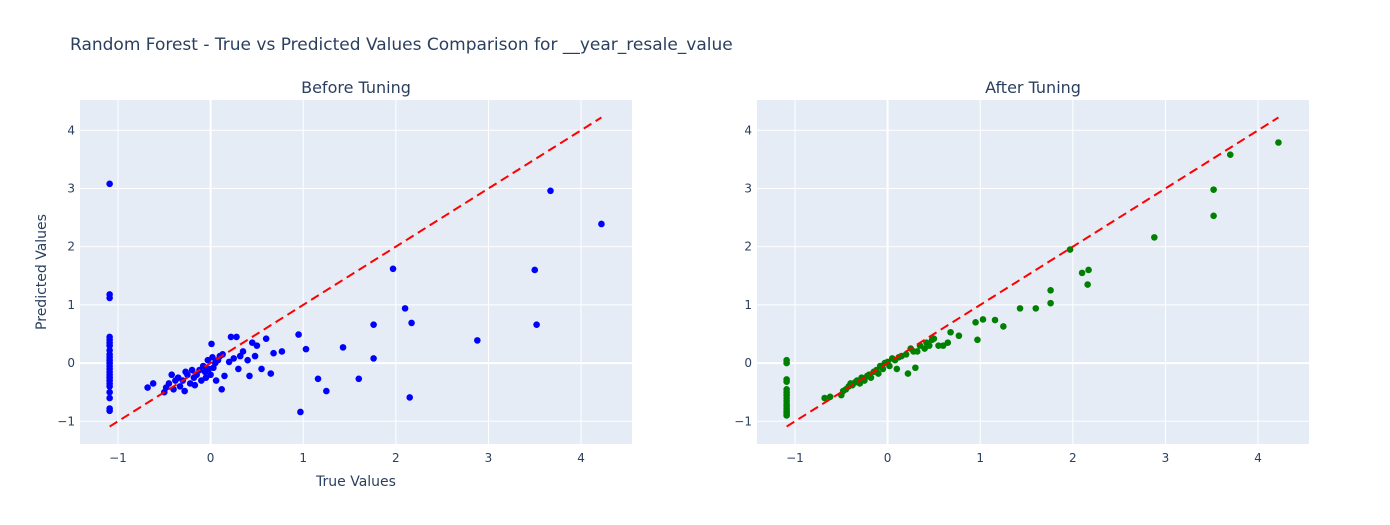 The image size is (1390, 525). I want to click on subplot-title-after: After Tuning, so click(1033, 87).